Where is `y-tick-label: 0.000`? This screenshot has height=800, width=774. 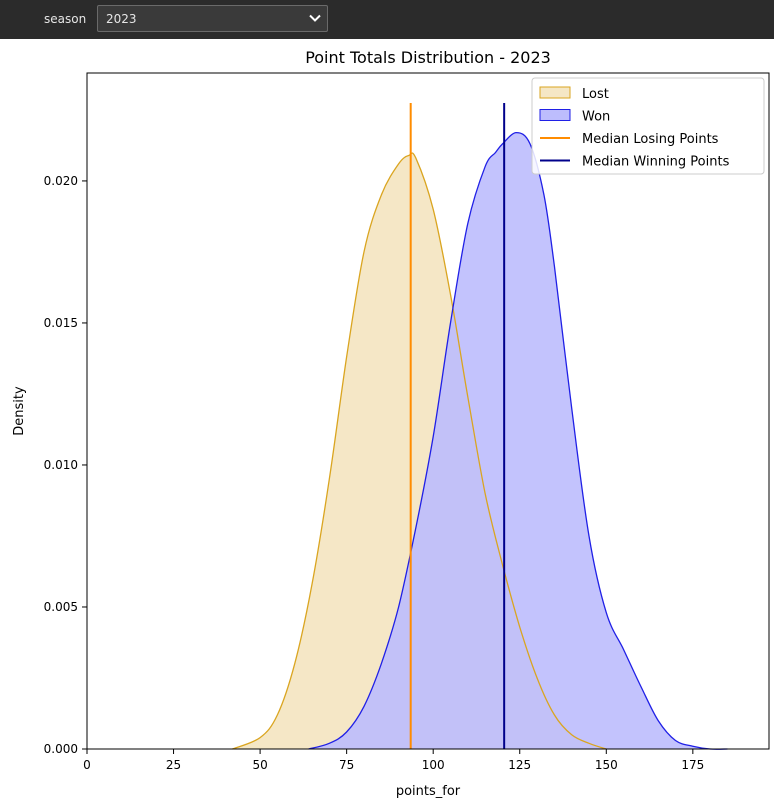
y-tick-label: 0.000 is located at coordinates (61, 749).